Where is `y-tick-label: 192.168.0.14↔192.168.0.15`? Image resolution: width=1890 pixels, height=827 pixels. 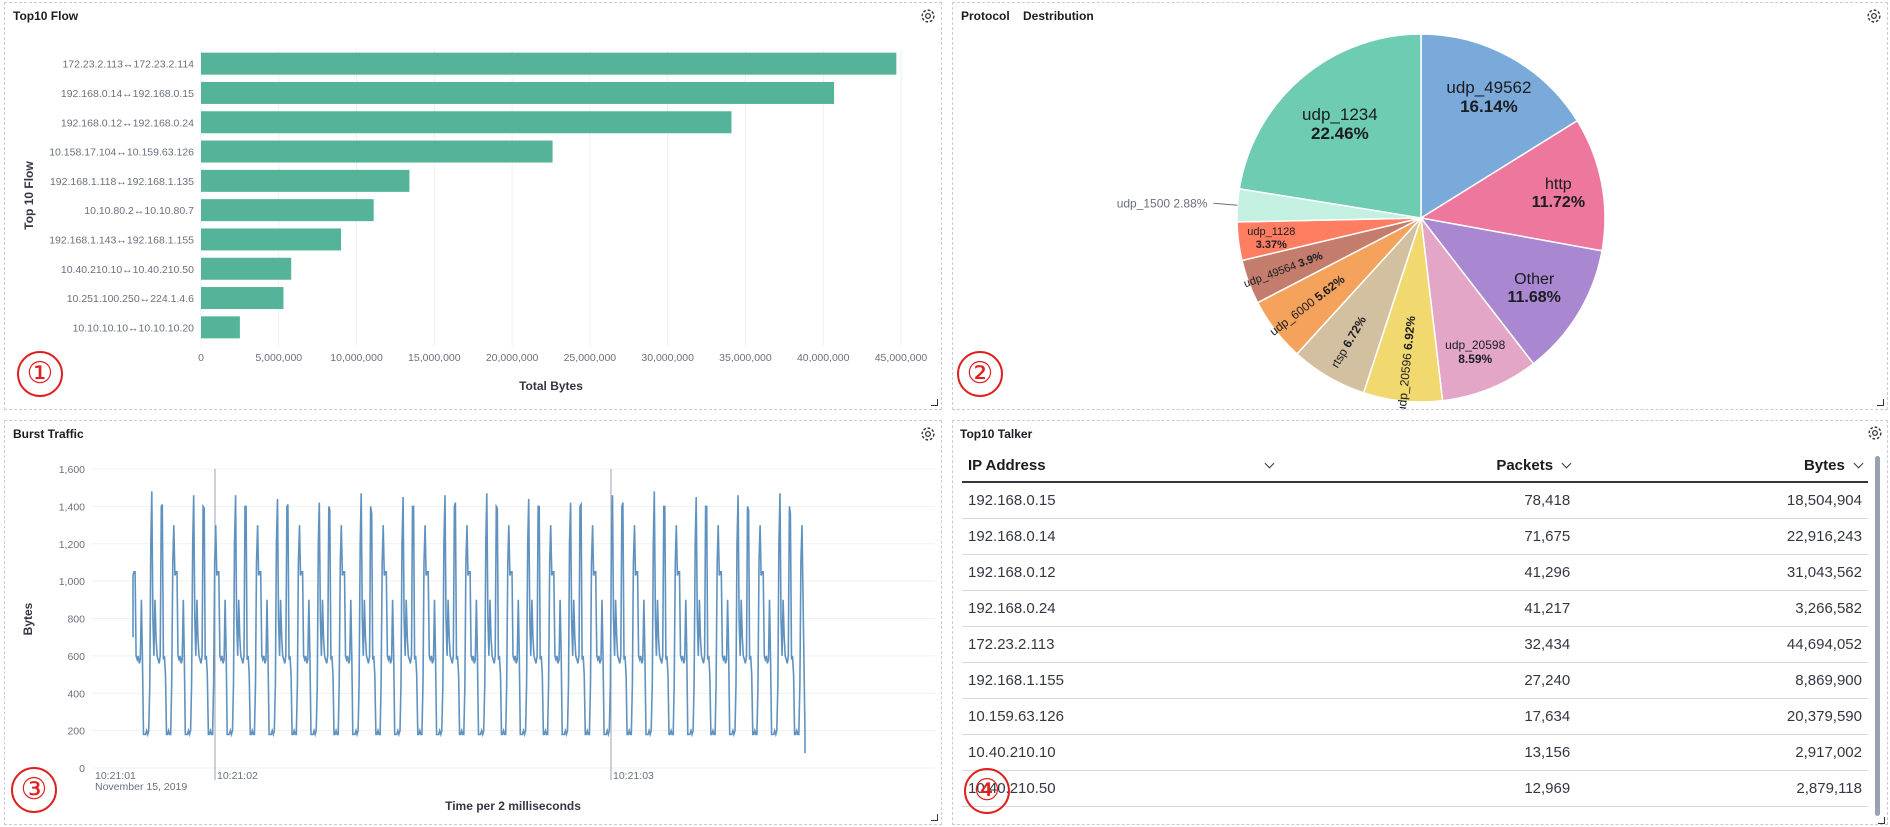 y-tick-label: 192.168.0.14↔192.168.0.15 is located at coordinates (127, 94).